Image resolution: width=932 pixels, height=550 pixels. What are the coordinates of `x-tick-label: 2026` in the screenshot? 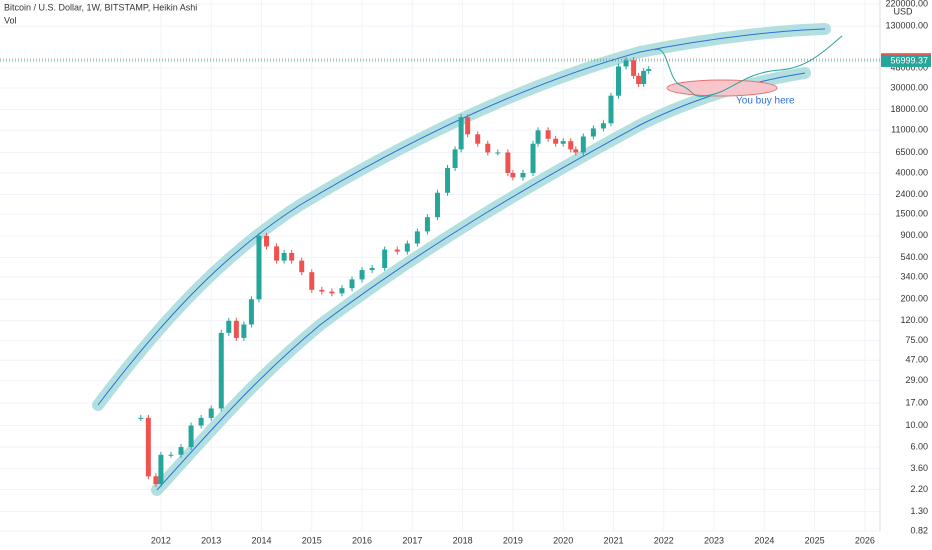 It's located at (865, 540).